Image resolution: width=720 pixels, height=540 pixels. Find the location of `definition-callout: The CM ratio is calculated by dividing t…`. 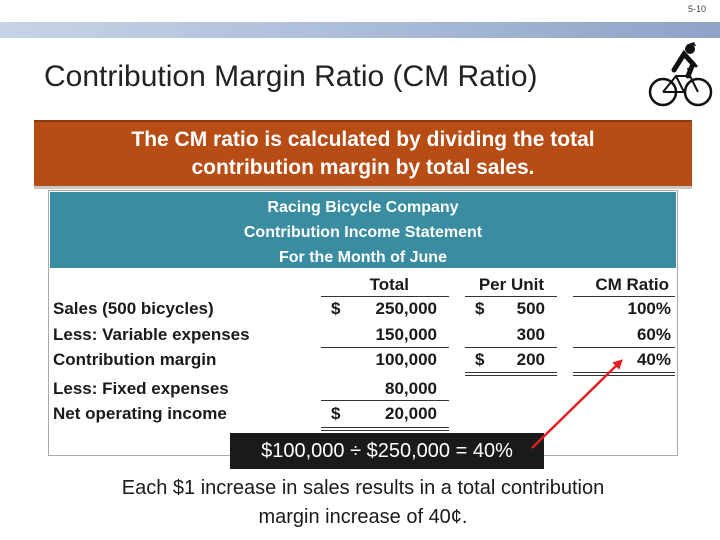

definition-callout: The CM ratio is calculated by dividing t… is located at coordinates (363, 153).